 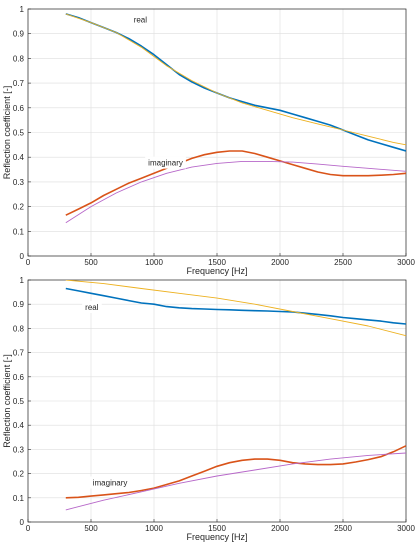 I want to click on series-line-fit-real, so click(x=235, y=308).